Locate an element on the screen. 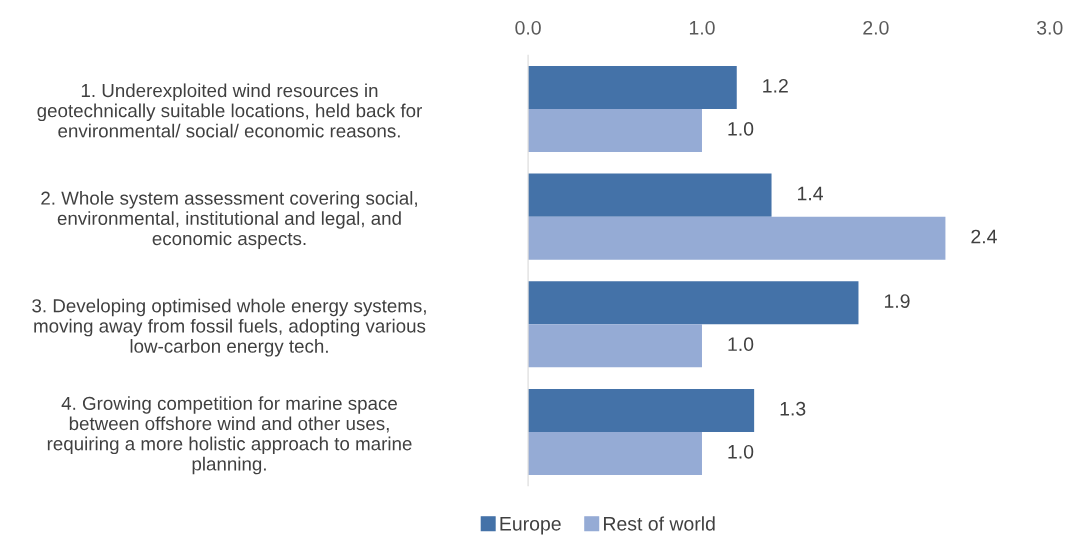 The image size is (1069, 552). legend-label: Rest of world is located at coordinates (659, 523).